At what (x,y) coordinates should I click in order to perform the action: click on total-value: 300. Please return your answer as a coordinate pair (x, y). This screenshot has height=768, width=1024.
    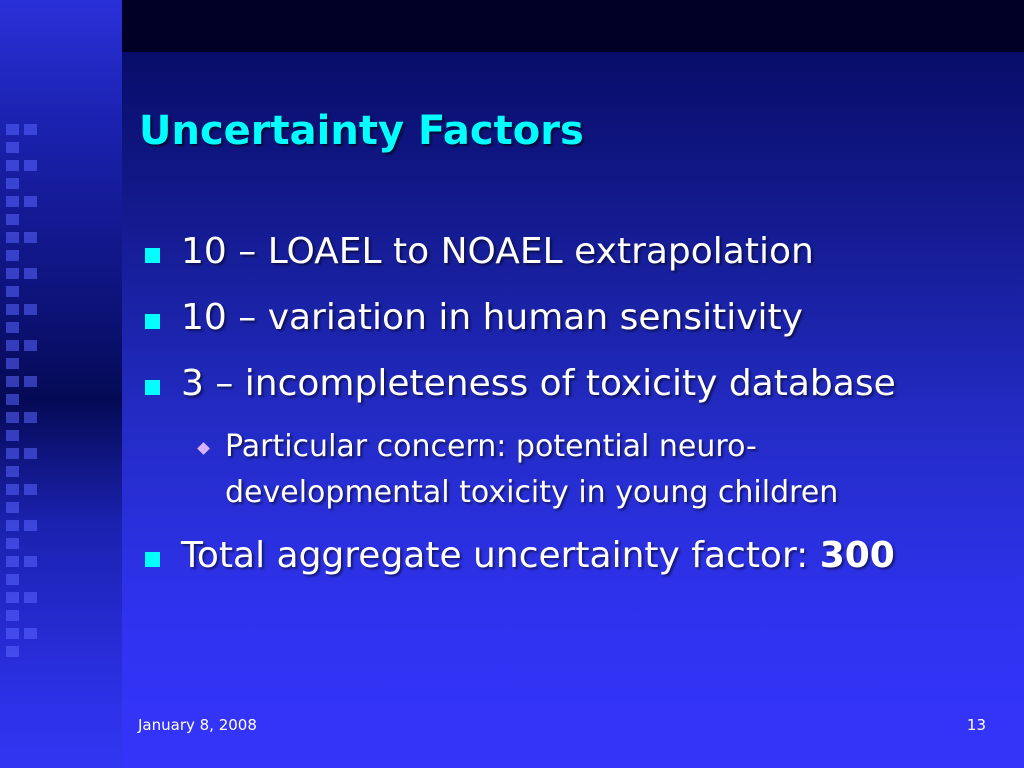
    Looking at the image, I should click on (857, 555).